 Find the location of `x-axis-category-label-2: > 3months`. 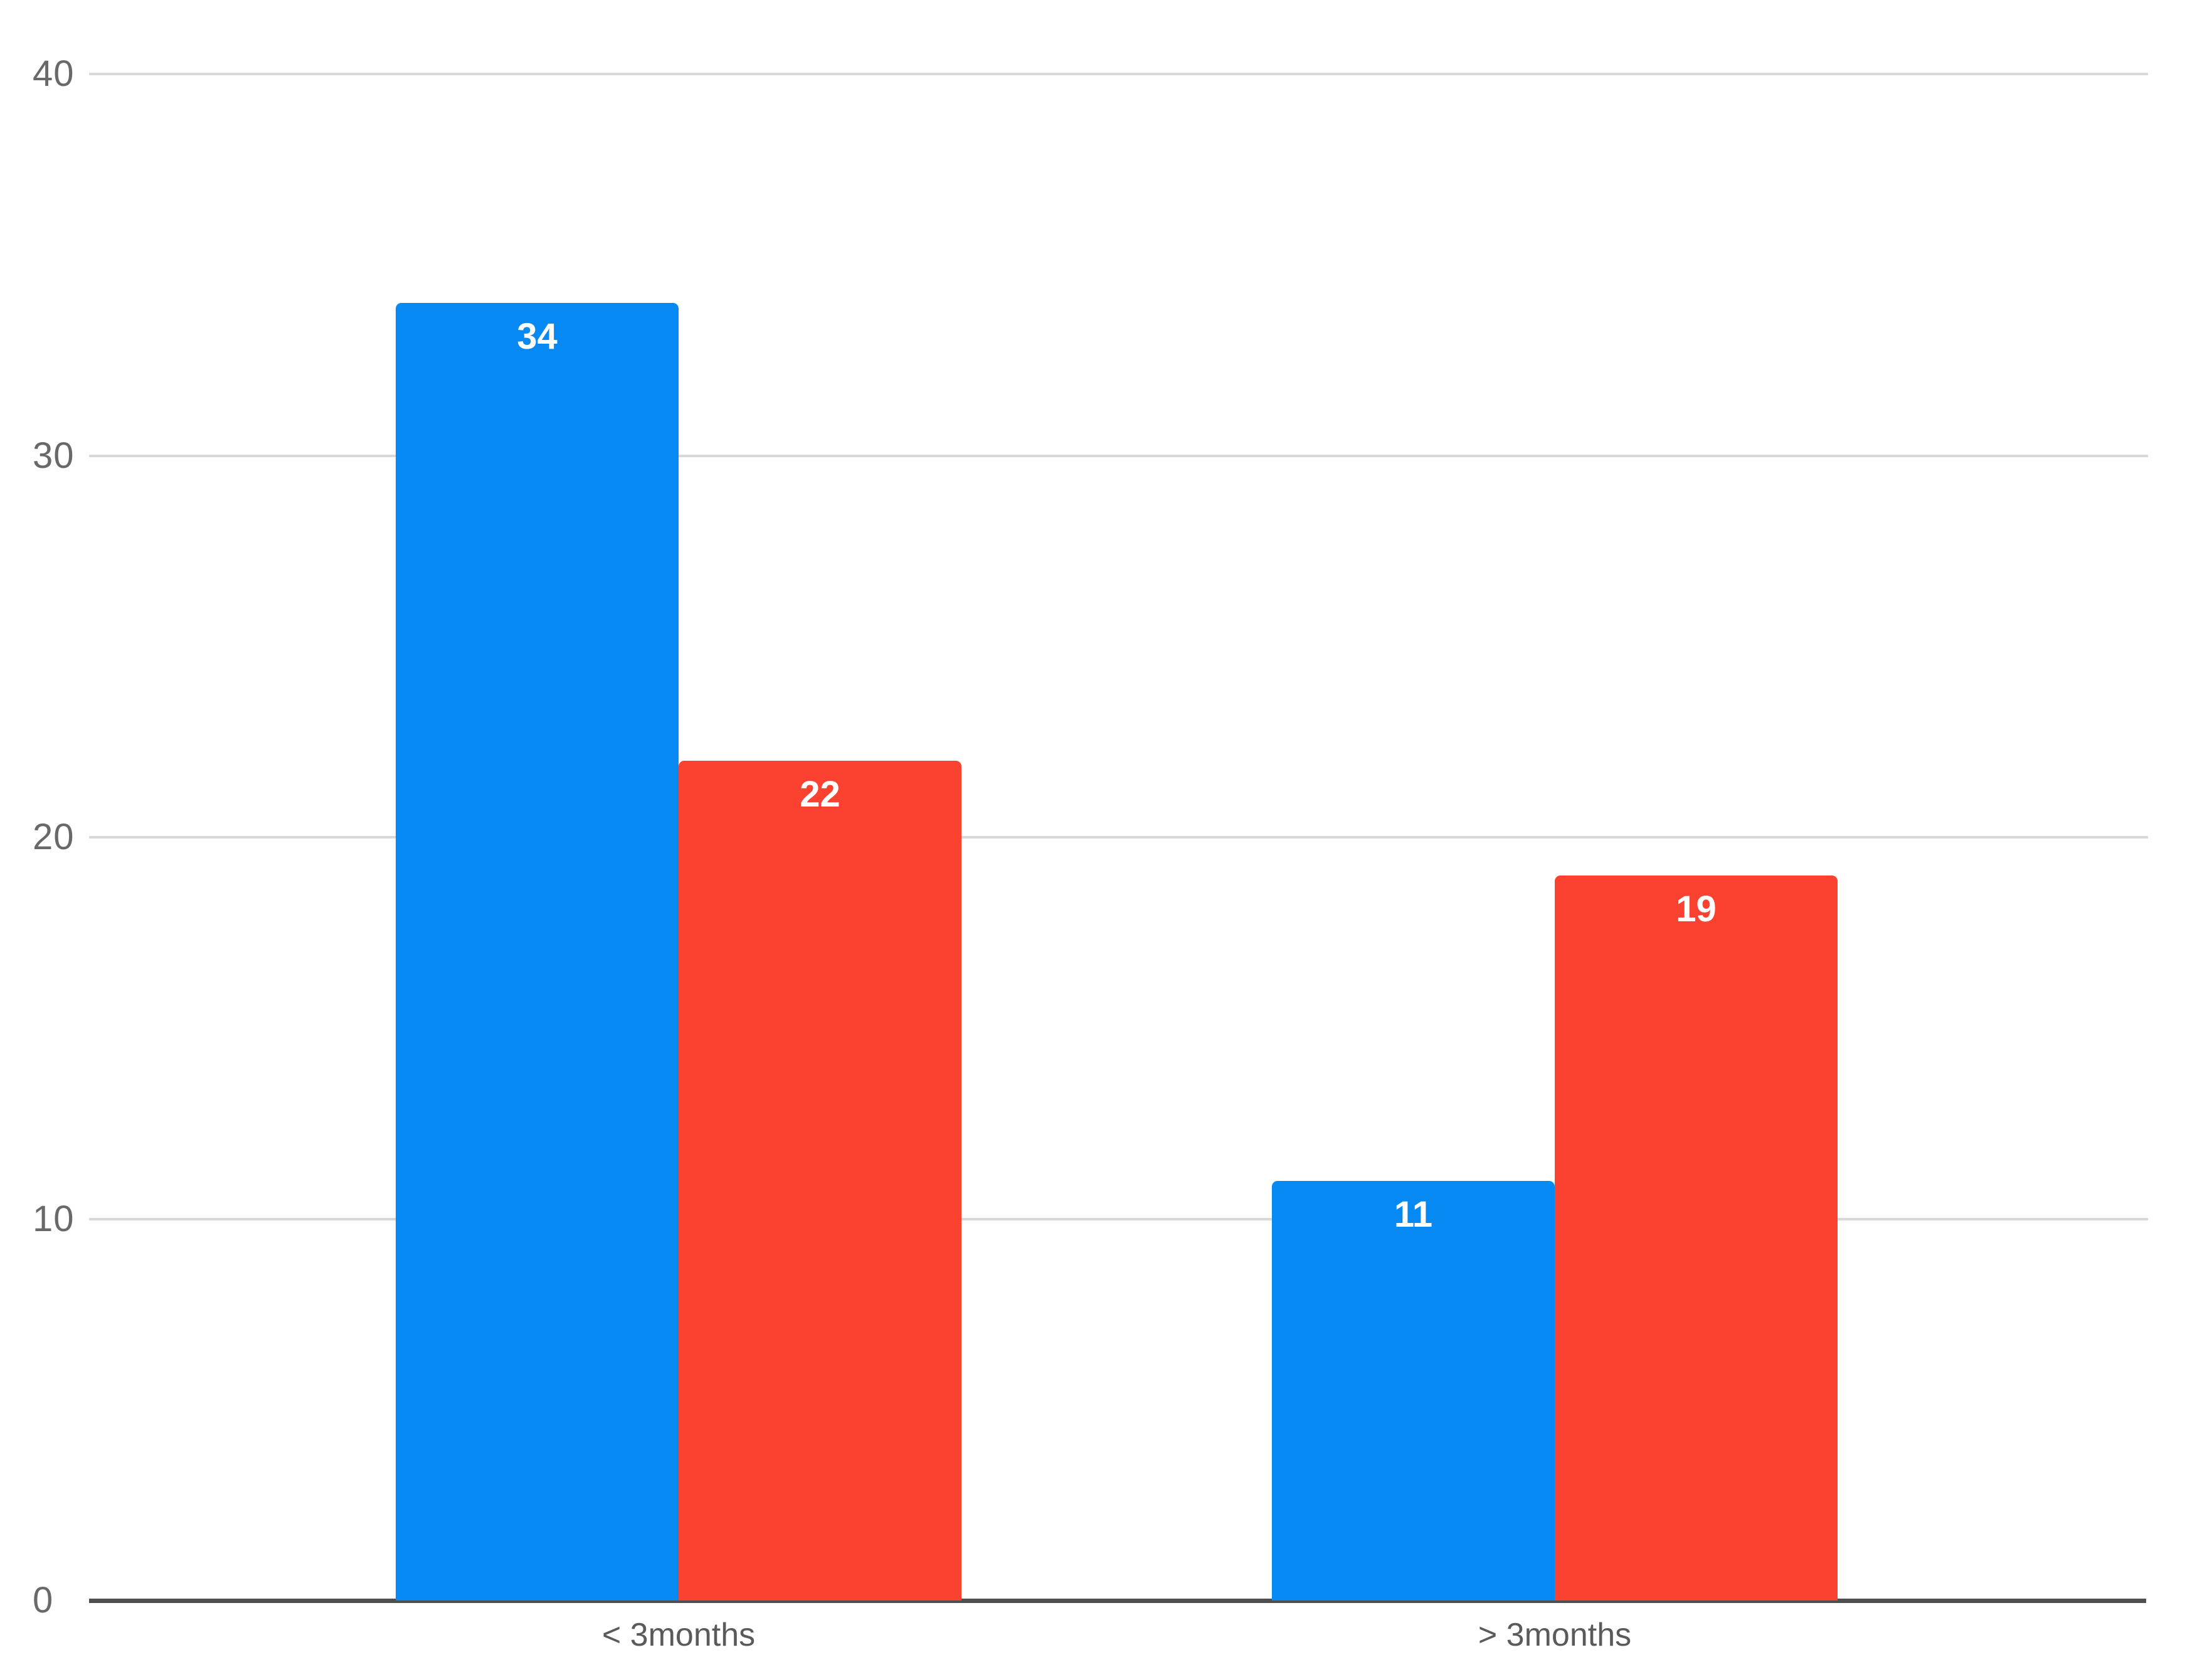

x-axis-category-label-2: > 3months is located at coordinates (1555, 1635).